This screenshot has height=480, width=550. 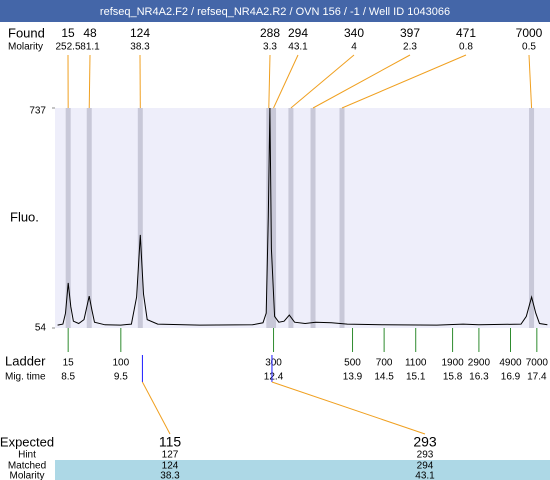 I want to click on y-tick-label: 737, so click(x=37, y=111).